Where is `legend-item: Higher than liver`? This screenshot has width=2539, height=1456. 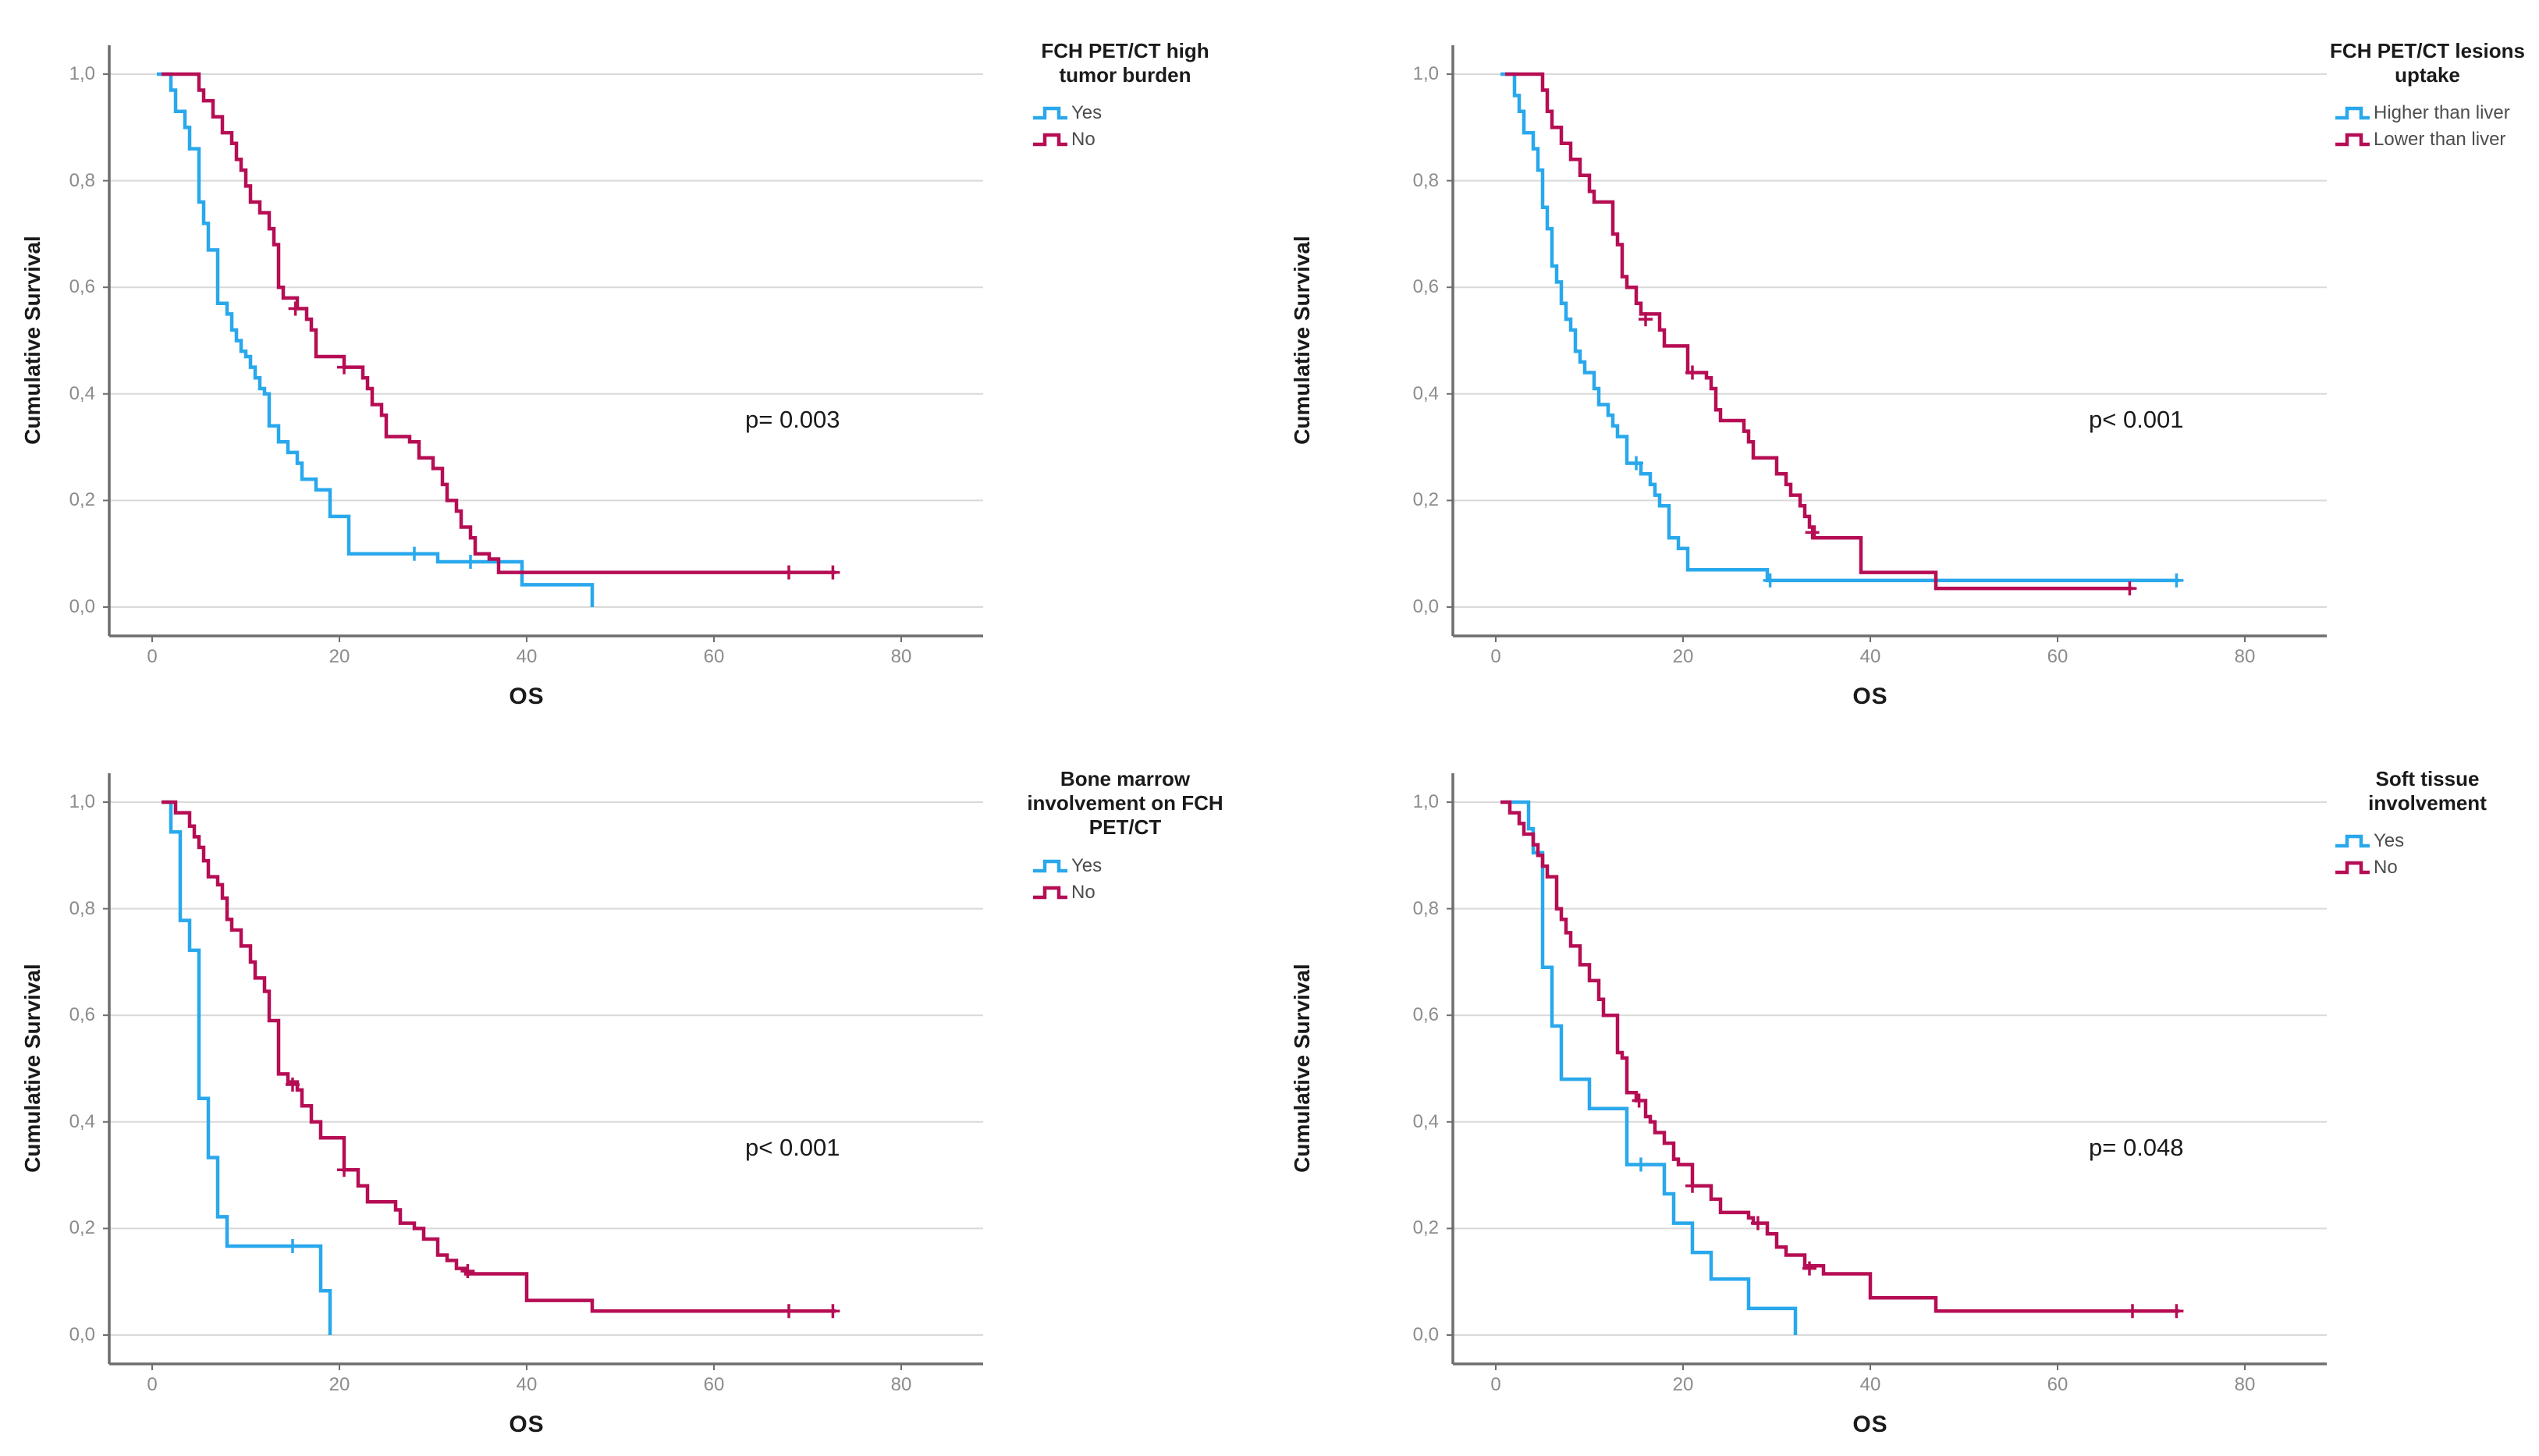
legend-item: Higher than liver is located at coordinates (2434, 113).